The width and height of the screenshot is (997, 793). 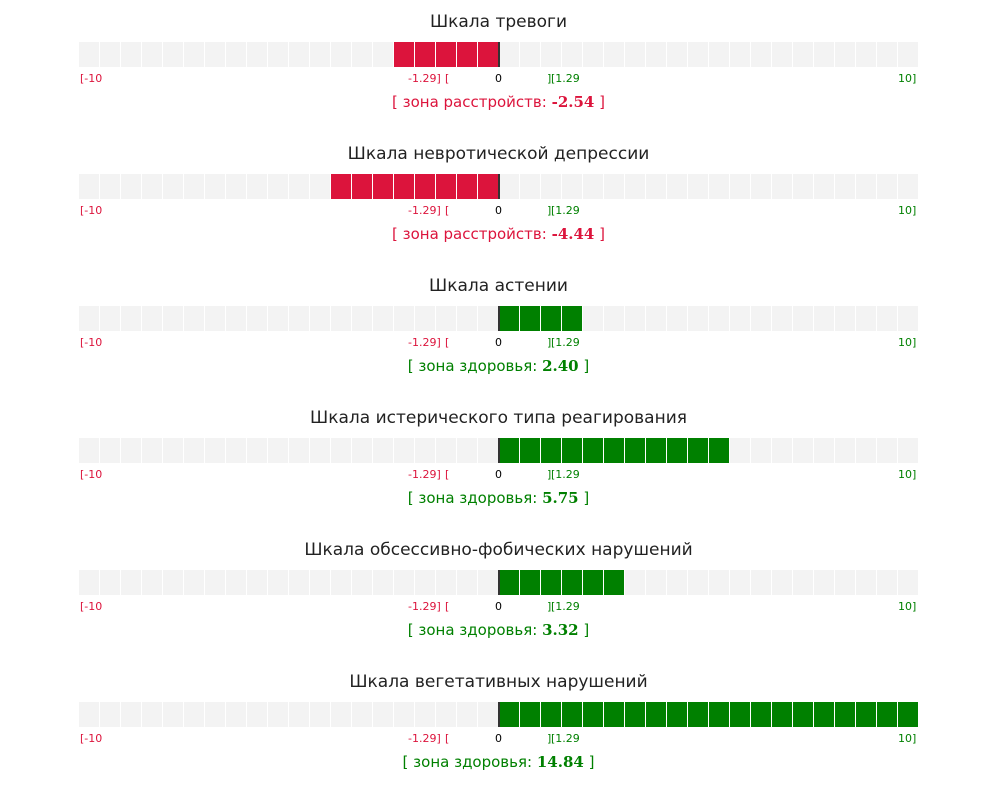 What do you see at coordinates (499, 582) in the screenshot?
I see `zero-line` at bounding box center [499, 582].